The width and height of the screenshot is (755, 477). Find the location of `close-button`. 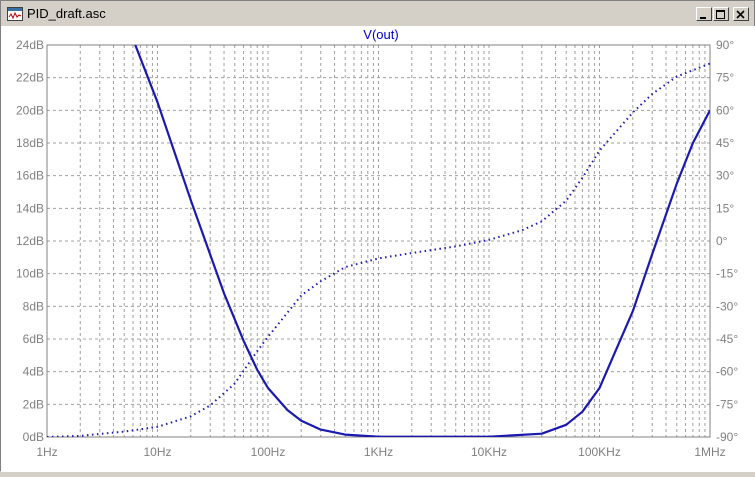

close-button is located at coordinates (741, 14).